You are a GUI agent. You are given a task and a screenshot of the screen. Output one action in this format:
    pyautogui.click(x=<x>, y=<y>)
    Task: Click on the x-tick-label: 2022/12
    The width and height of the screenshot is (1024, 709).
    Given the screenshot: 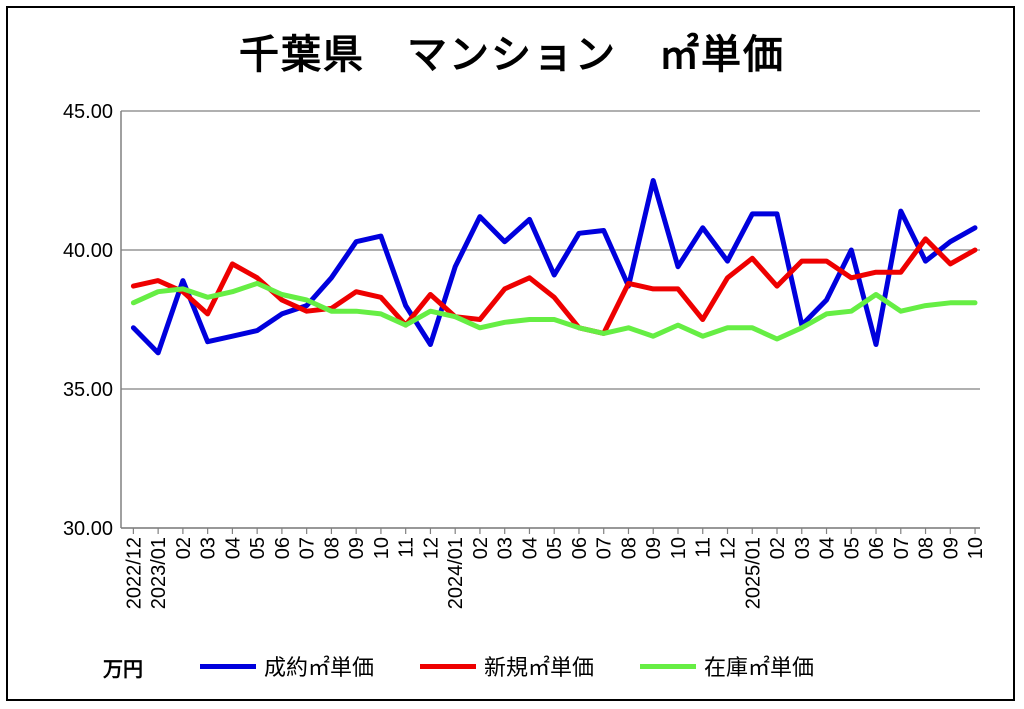 What is the action you would take?
    pyautogui.click(x=134, y=573)
    